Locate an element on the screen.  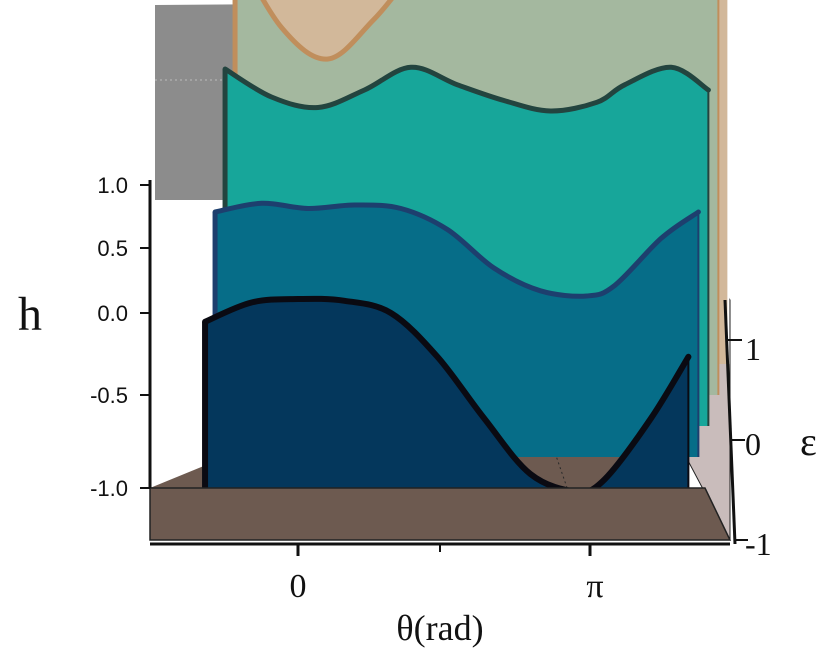
z-ticks: 1 0 -1 is located at coordinates (750, 446).